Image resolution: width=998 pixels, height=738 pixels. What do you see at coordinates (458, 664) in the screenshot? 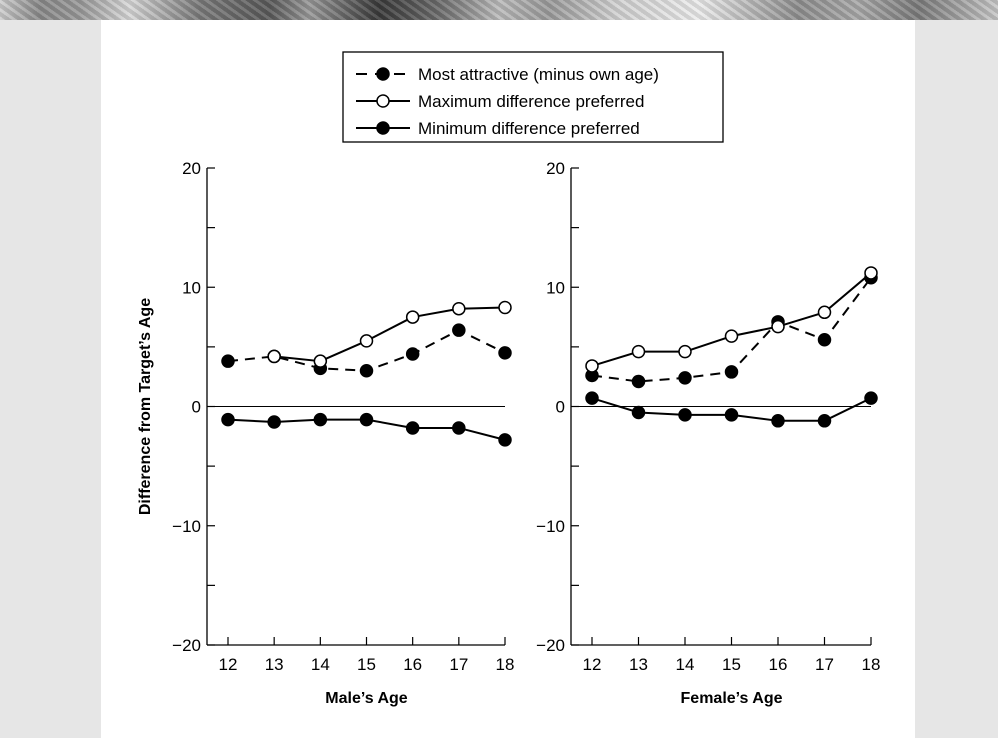
I see `x-tick-label-male: 17` at bounding box center [458, 664].